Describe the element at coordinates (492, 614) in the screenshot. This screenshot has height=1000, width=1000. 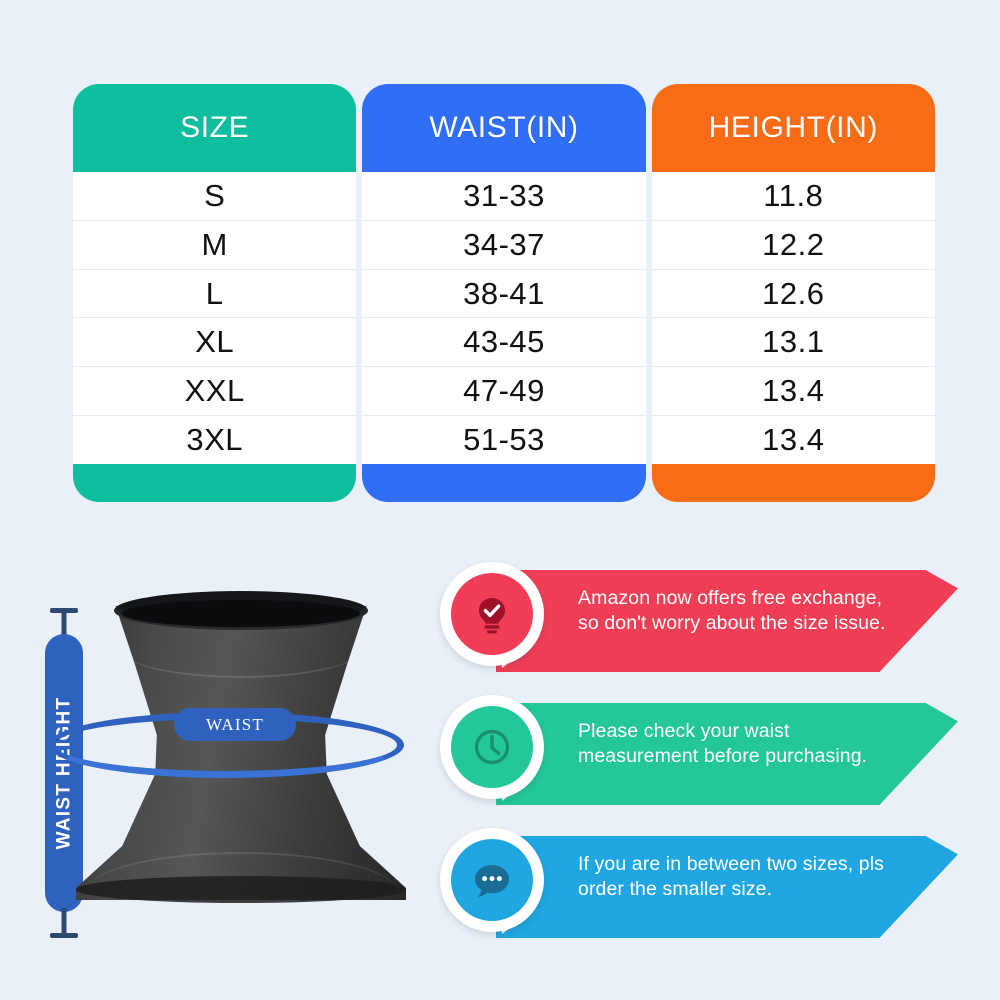
I see `lightbulb-check-icon` at that location.